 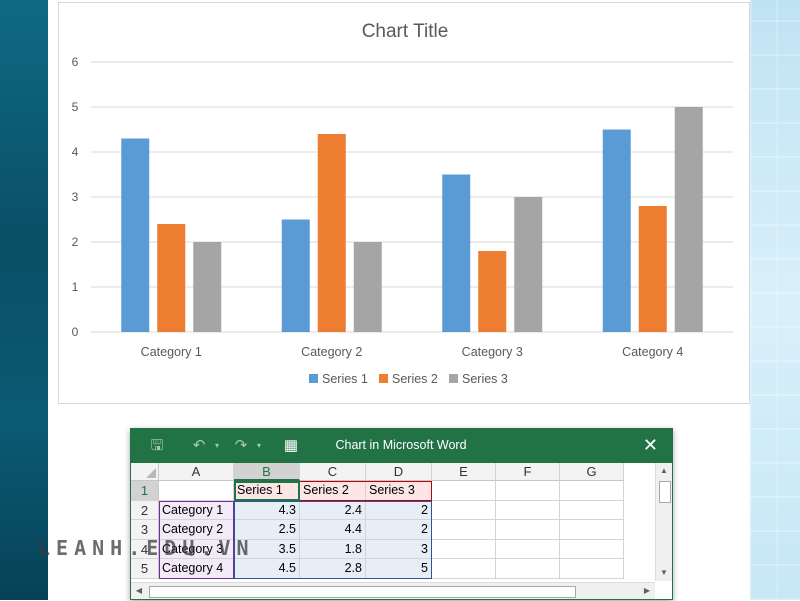 What do you see at coordinates (399, 569) in the screenshot?
I see `cell-d5: 5` at bounding box center [399, 569].